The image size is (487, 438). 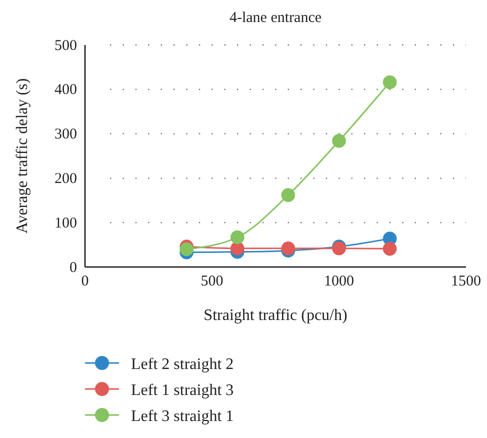 I want to click on y-tick-label: 500, so click(x=65, y=46).